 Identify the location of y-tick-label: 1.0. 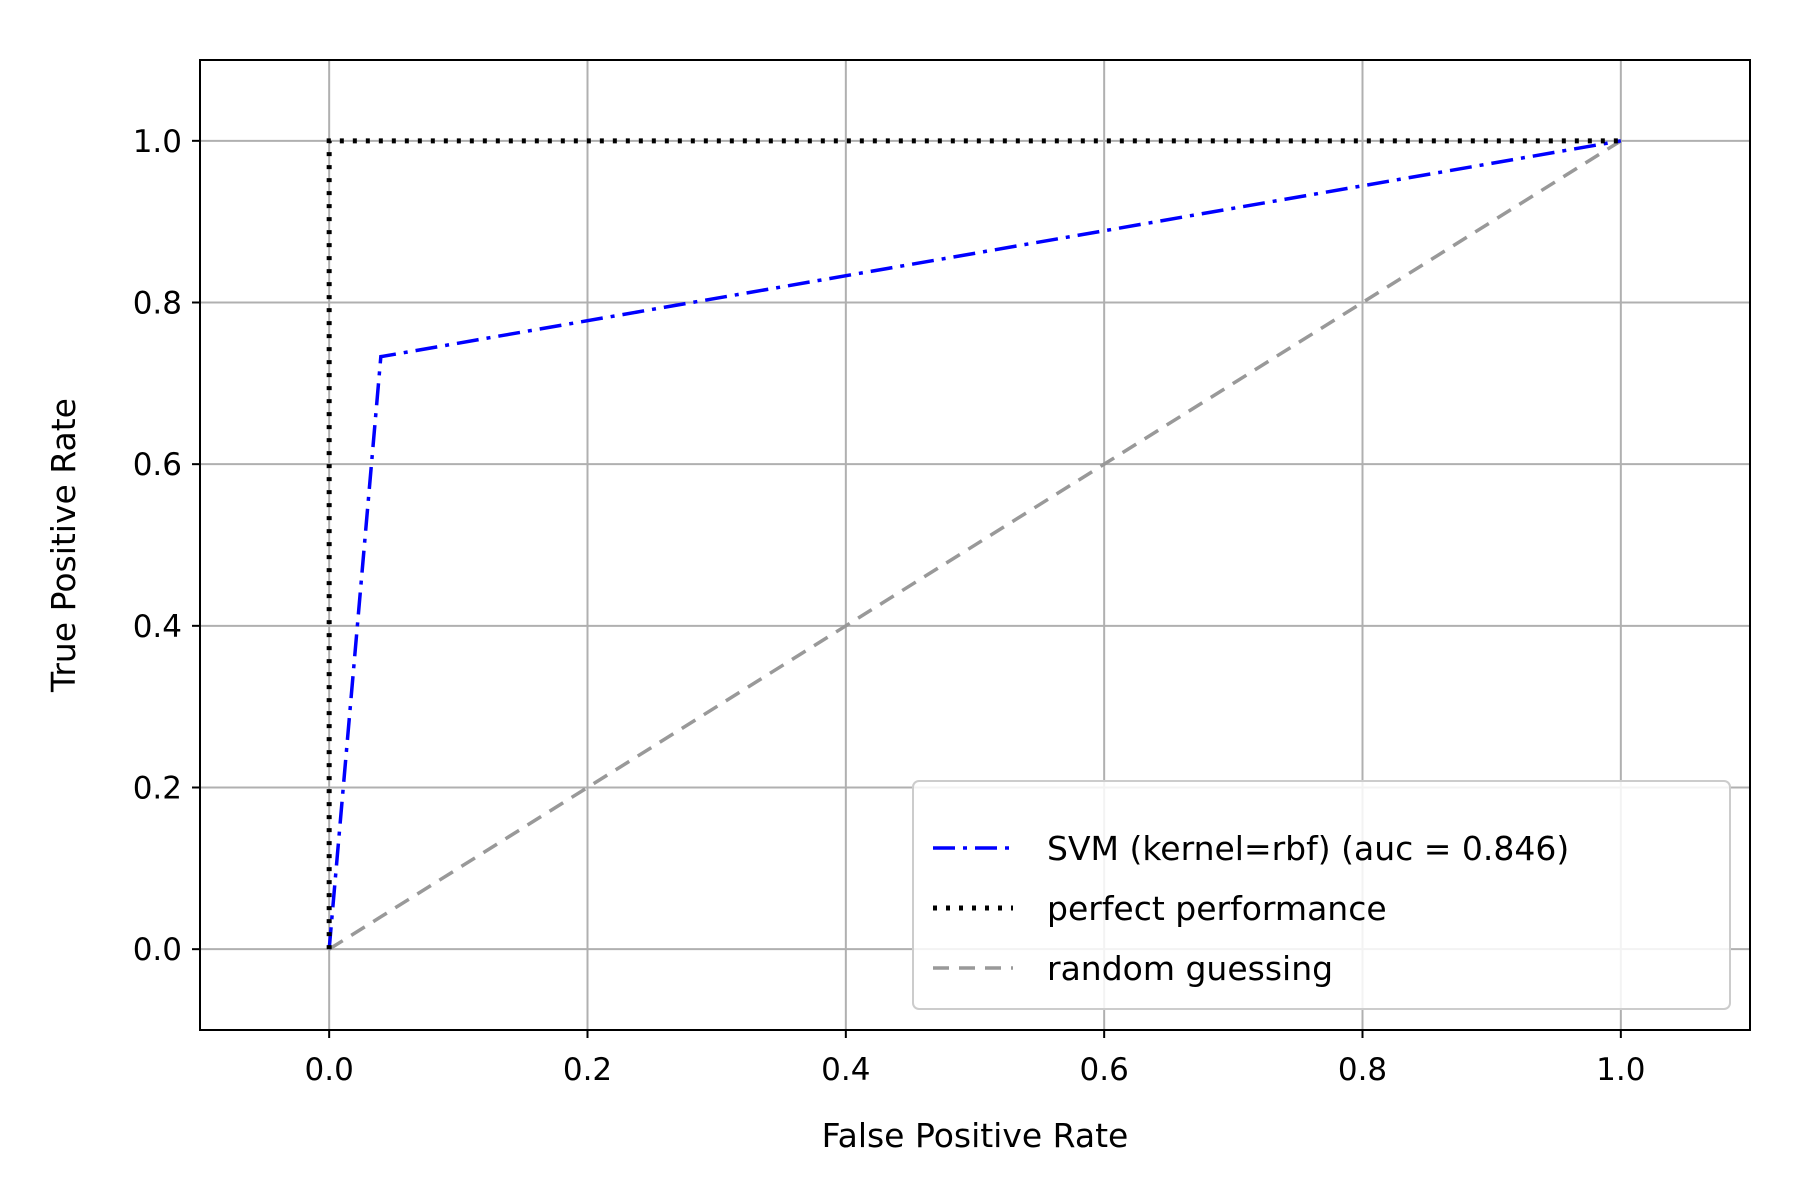
(157, 142).